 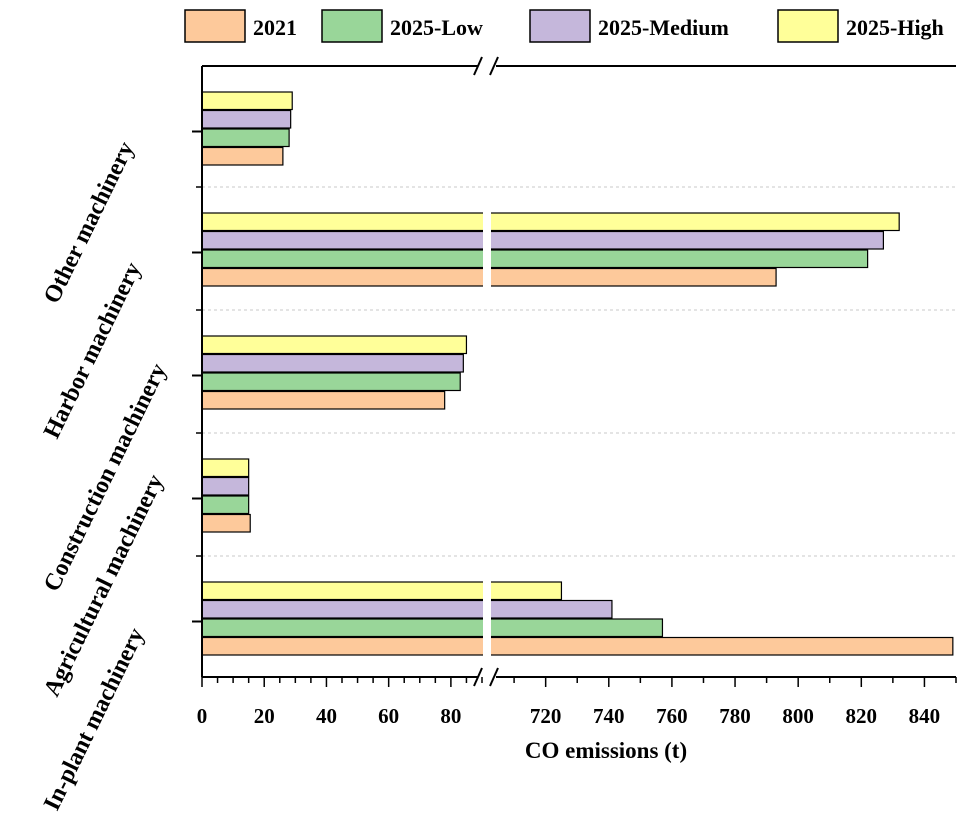 What do you see at coordinates (242, 156) in the screenshot?
I see `bar-other-machinery-2021` at bounding box center [242, 156].